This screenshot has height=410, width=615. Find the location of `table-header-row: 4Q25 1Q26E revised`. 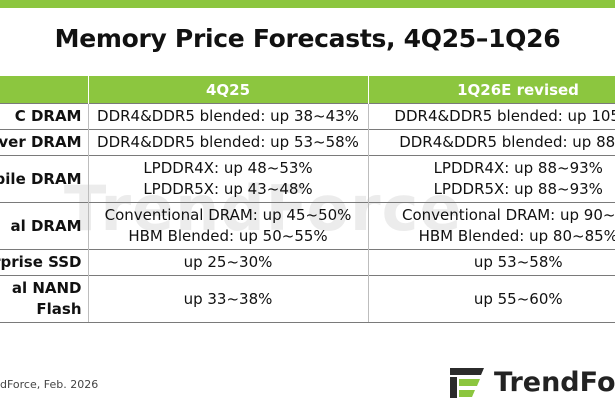

table-header-row: 4Q25 1Q26E revised is located at coordinates (307, 90).